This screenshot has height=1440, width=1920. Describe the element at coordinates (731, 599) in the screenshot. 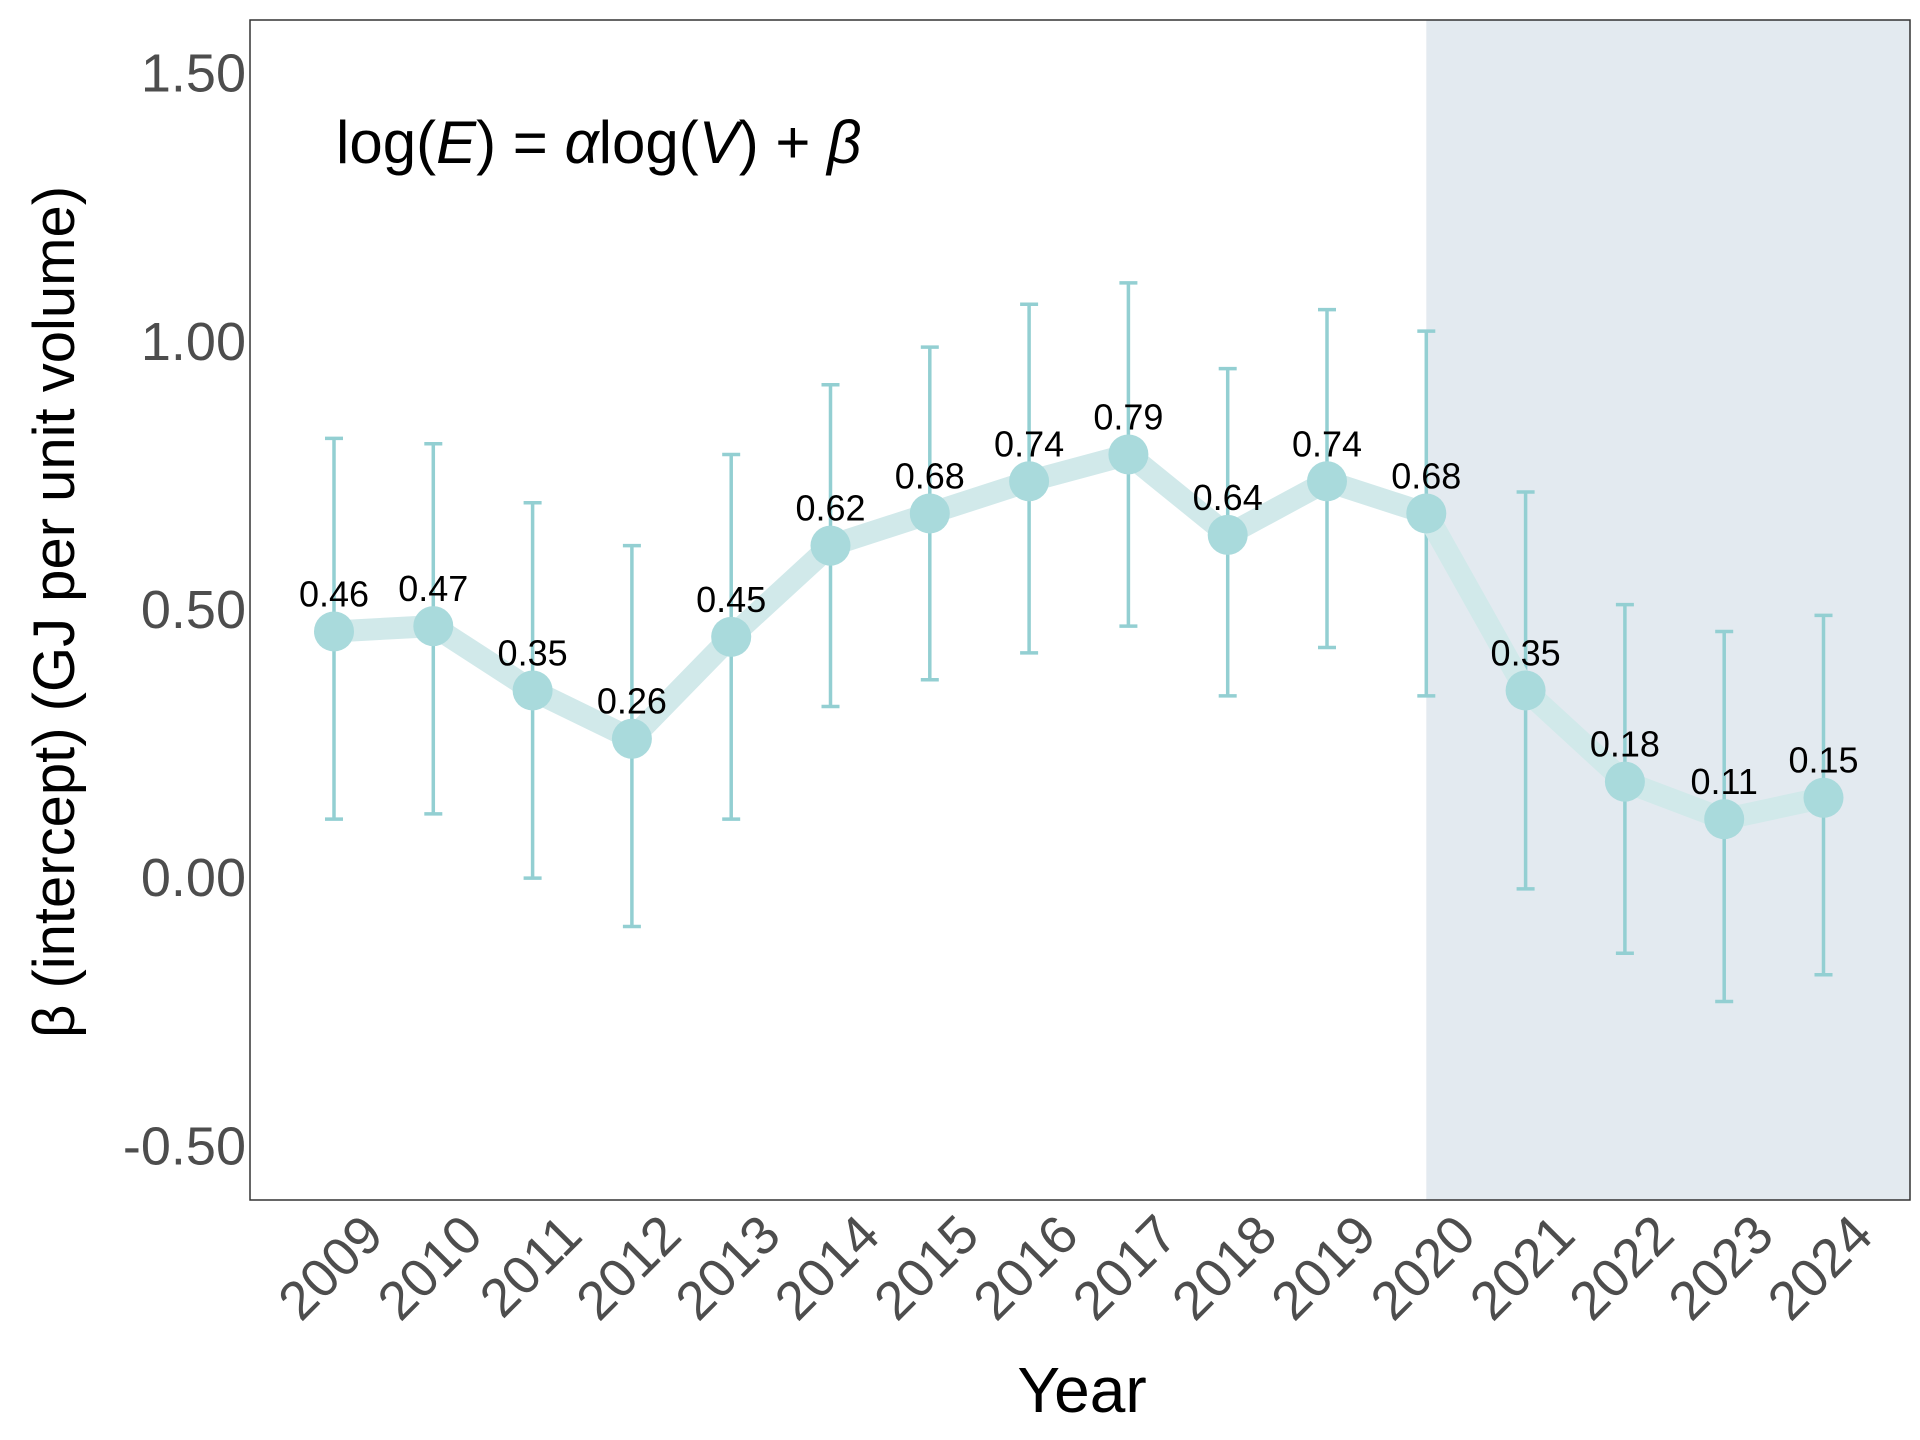

I see `data-label-2013: 0.45` at that location.